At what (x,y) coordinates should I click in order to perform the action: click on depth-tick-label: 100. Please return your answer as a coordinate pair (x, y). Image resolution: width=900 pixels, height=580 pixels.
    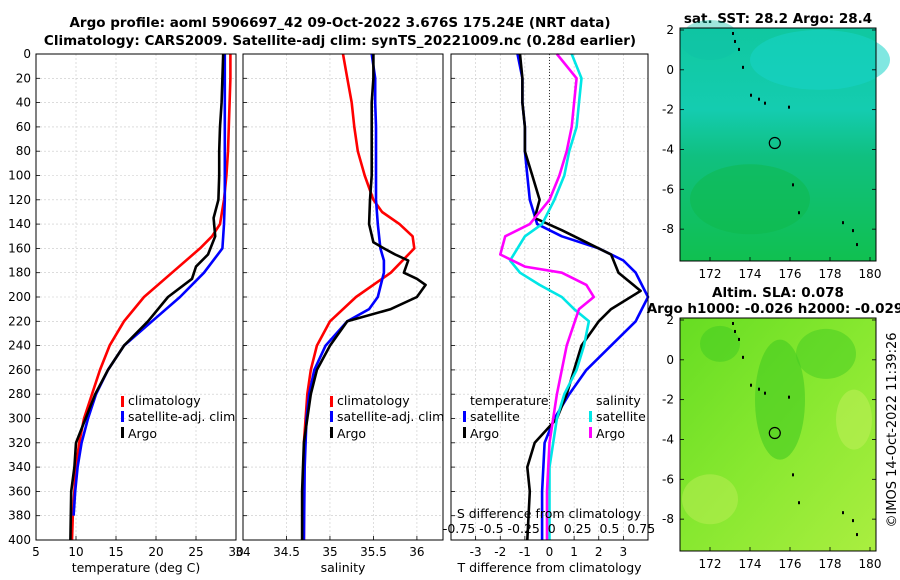
    Looking at the image, I should click on (19, 176).